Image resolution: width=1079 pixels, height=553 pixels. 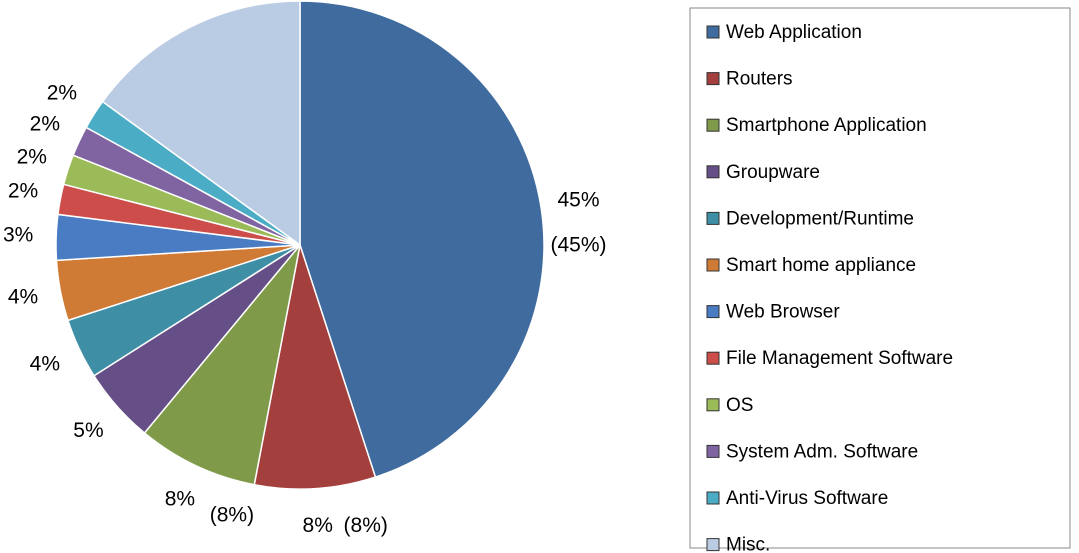 I want to click on legend-label: Smart home appliance, so click(x=821, y=265).